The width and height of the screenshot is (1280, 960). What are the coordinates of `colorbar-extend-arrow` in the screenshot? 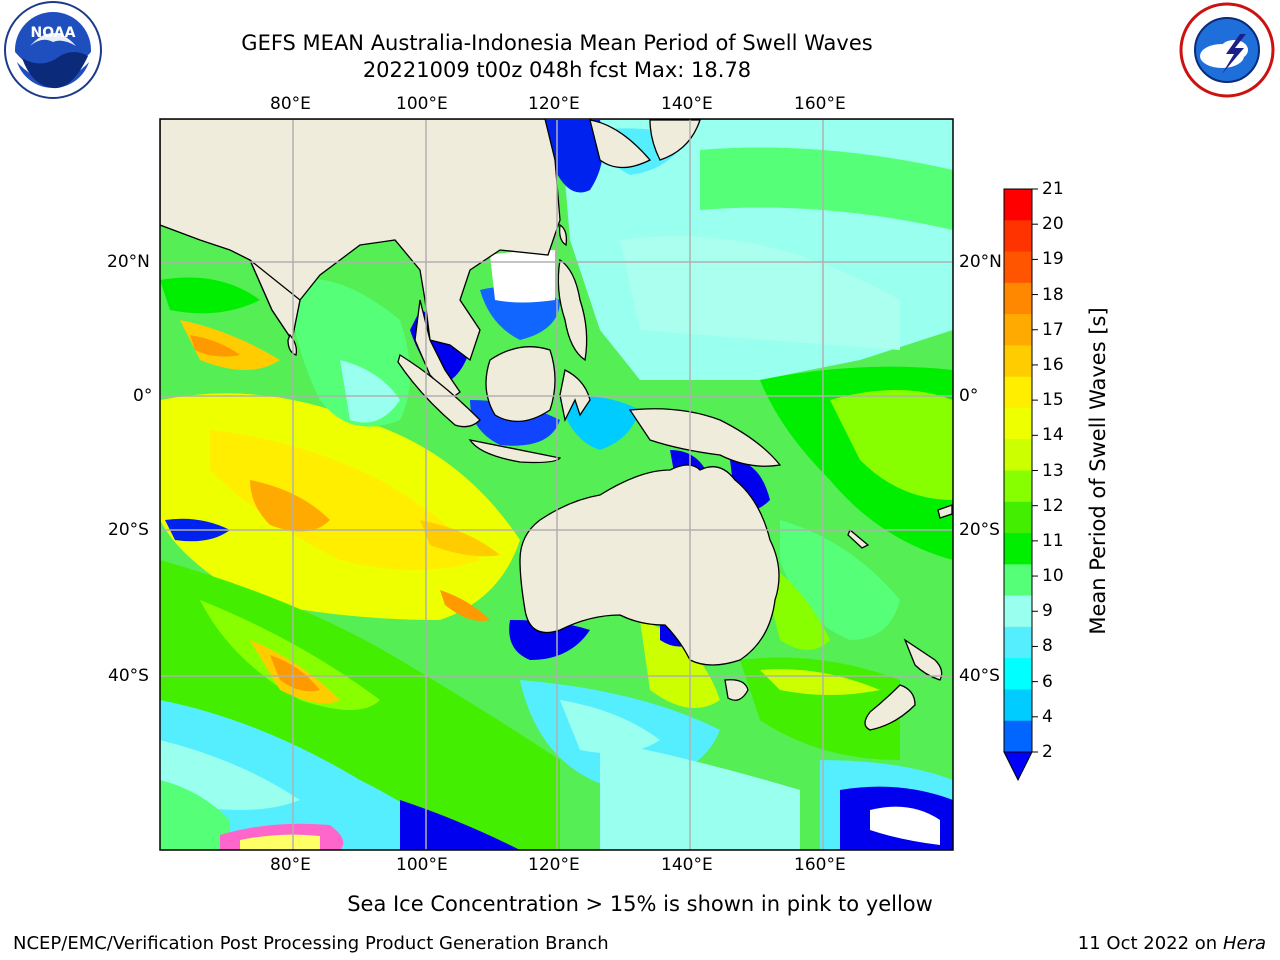 It's located at (1018, 766).